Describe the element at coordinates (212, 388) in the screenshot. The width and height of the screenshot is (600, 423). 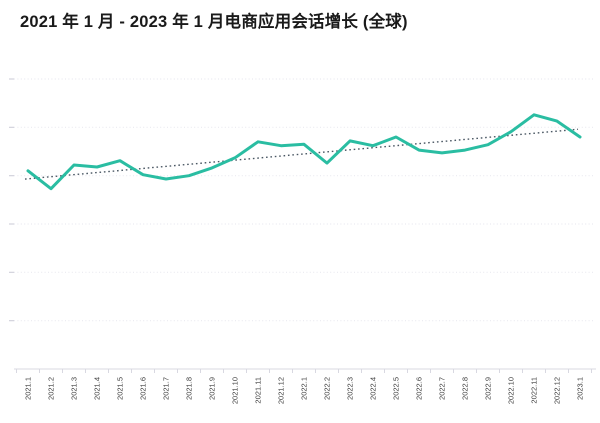
I see `x-axis-label: 2021.9` at that location.